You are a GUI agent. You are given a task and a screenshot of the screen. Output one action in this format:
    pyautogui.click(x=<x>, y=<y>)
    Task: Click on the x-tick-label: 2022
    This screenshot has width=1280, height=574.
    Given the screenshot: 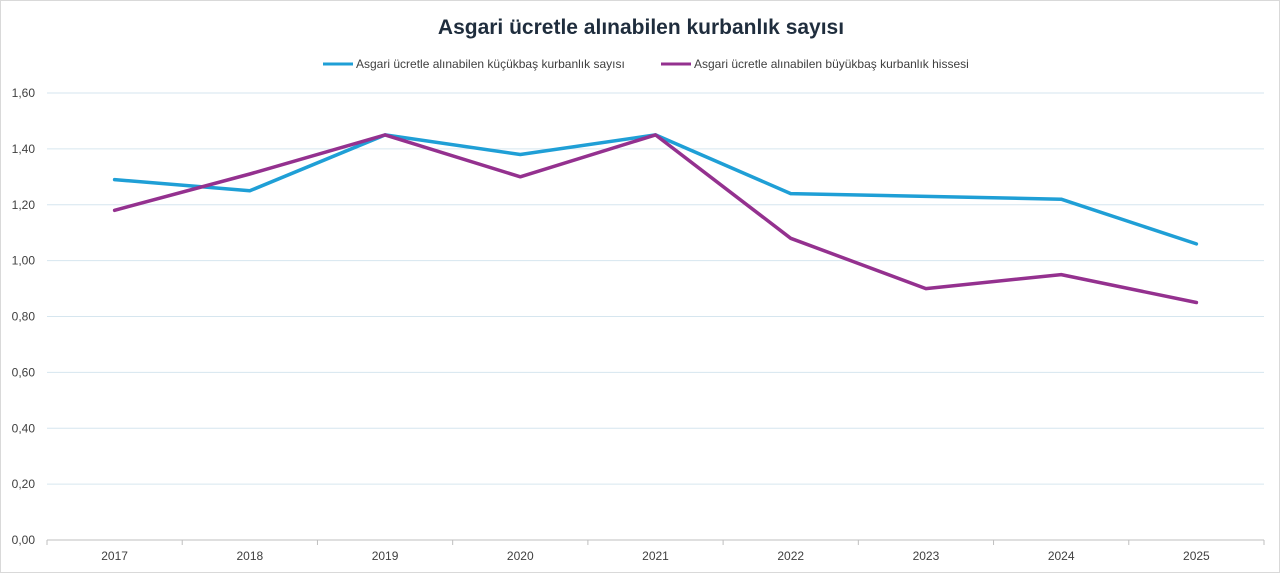 What is the action you would take?
    pyautogui.click(x=790, y=556)
    